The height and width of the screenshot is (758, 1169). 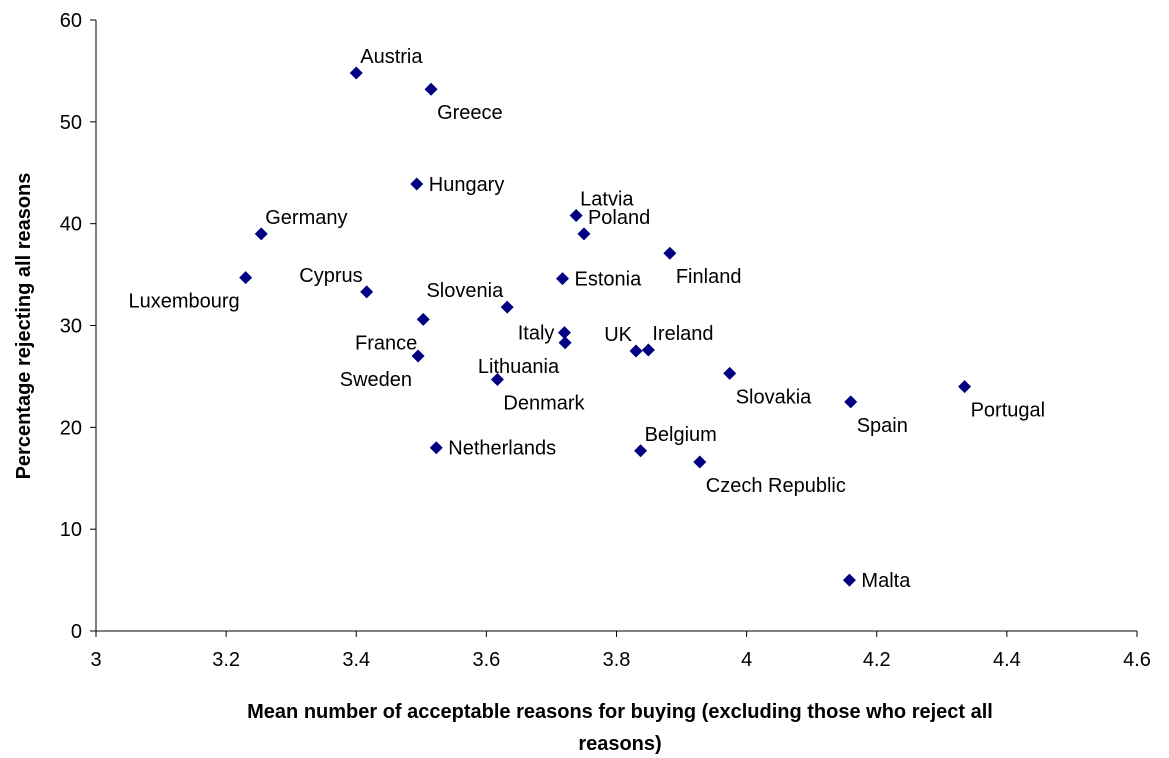 I want to click on x-tick-label: 4, so click(x=746, y=660).